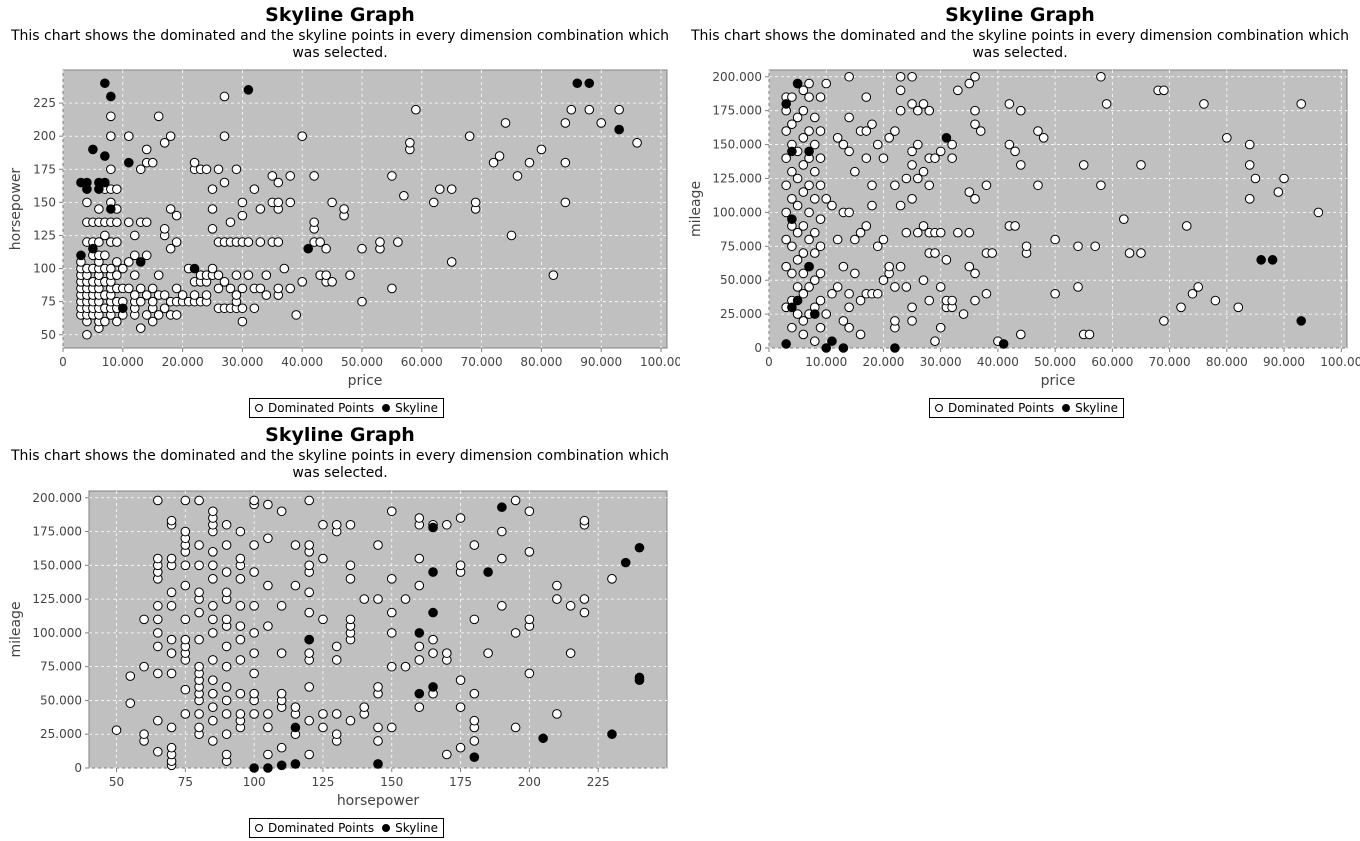 Image resolution: width=1360 pixels, height=841 pixels. I want to click on y-tick-label: 25.000, so click(61, 734).